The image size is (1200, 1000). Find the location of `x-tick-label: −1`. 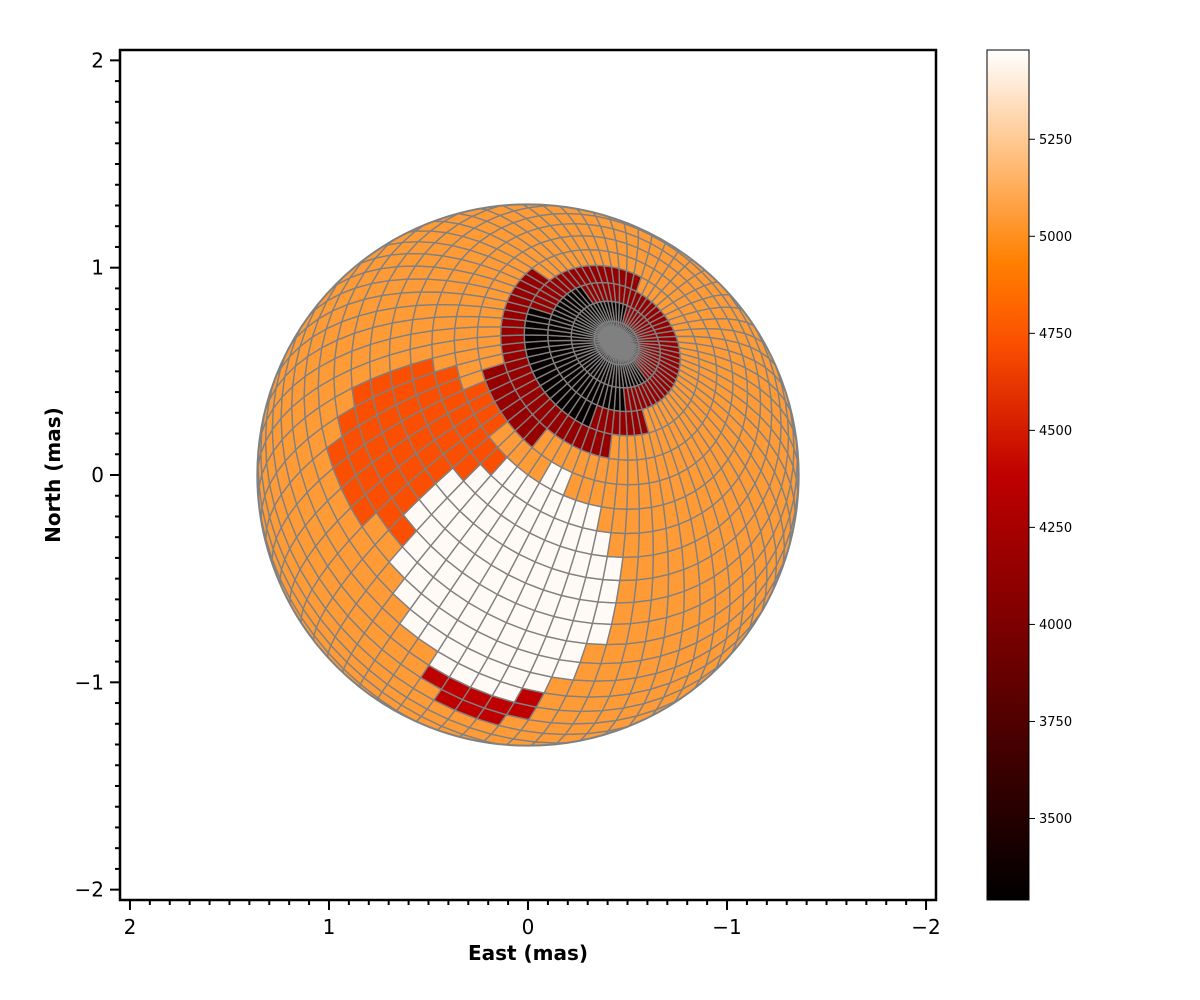

x-tick-label: −1 is located at coordinates (726, 927).